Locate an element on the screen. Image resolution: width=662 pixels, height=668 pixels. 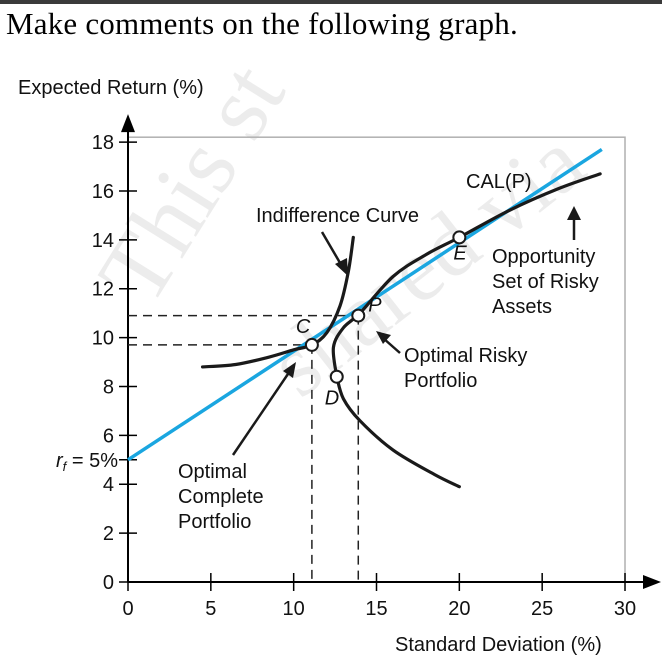
y-tick-label: 8 is located at coordinates (108, 387).